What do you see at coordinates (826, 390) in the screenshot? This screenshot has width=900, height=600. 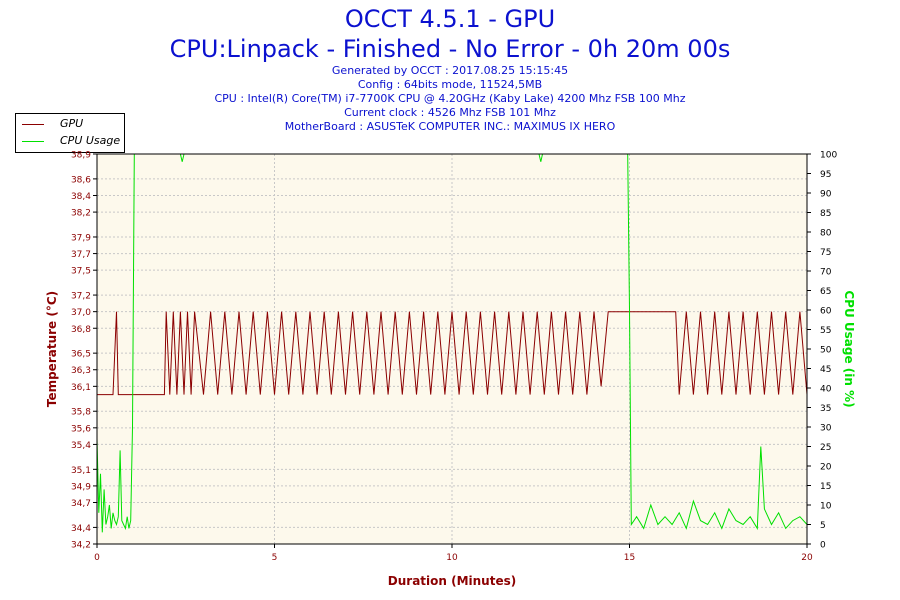 I see `y2-tick-label: 40` at bounding box center [826, 390].